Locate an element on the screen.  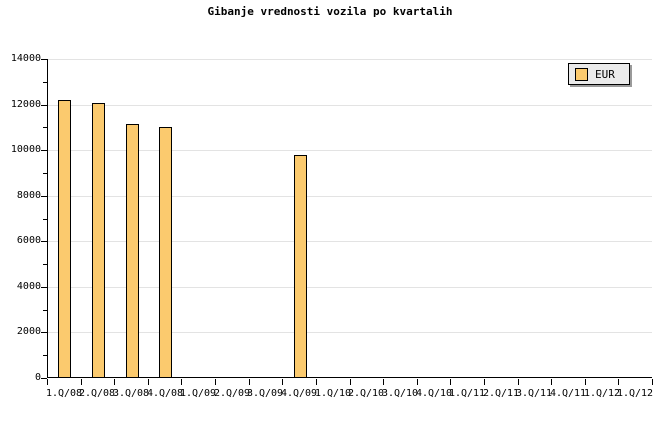
x-axis-label: 4.Q/08 is located at coordinates (165, 393).